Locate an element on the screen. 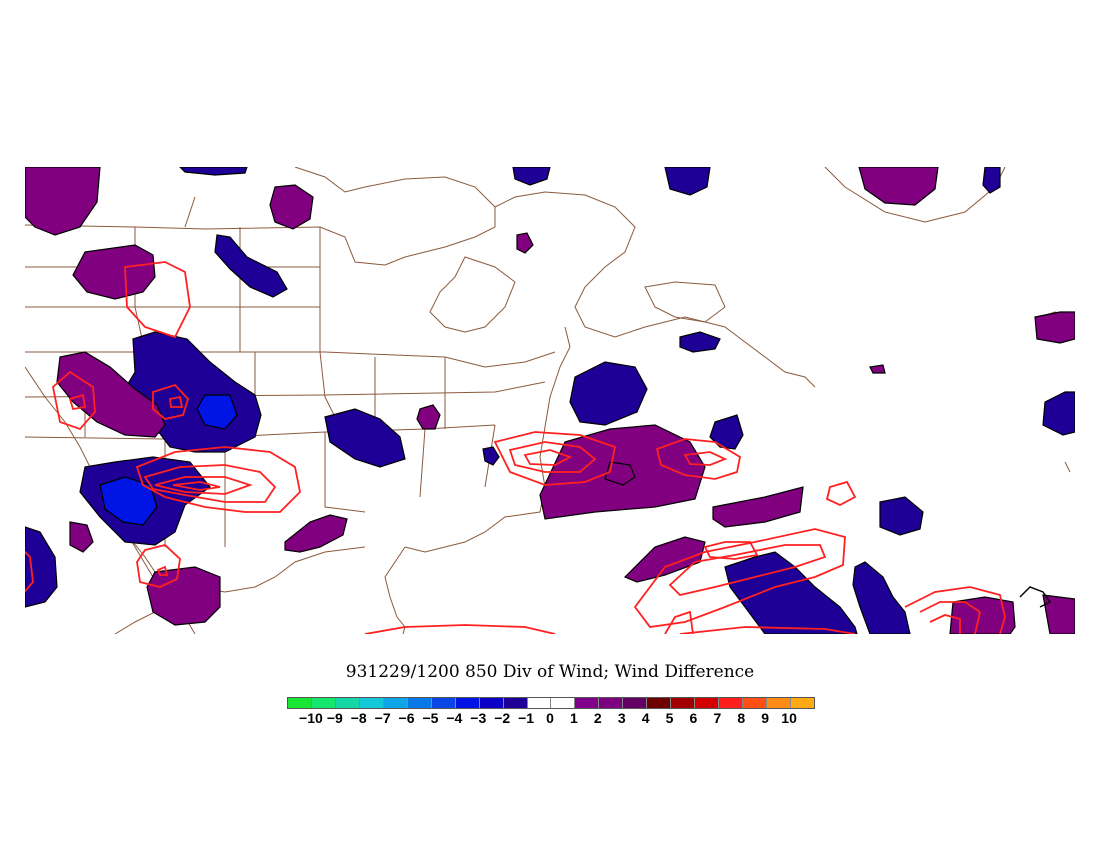 The image size is (1100, 850). colorbar-tick-label: 4 is located at coordinates (645, 718).